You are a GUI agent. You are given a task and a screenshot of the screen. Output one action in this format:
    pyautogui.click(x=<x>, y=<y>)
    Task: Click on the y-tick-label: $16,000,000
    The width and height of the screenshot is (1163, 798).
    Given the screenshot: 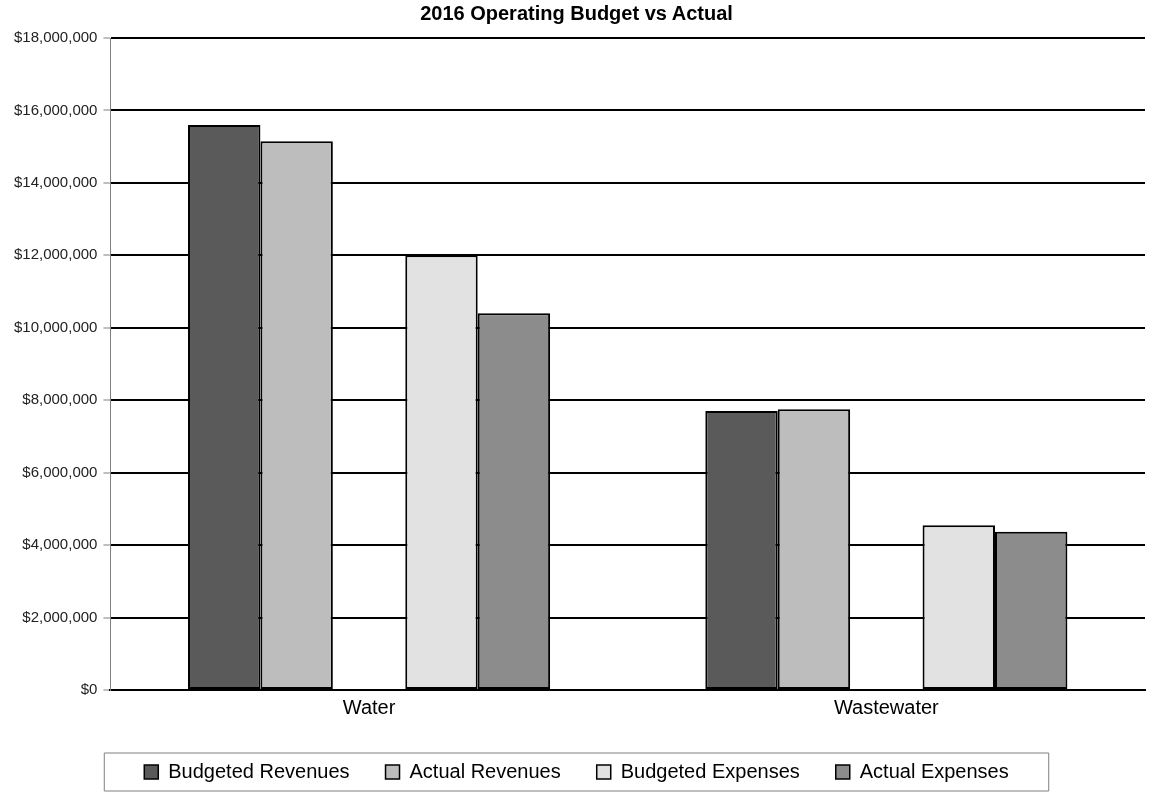 What is the action you would take?
    pyautogui.click(x=55, y=109)
    